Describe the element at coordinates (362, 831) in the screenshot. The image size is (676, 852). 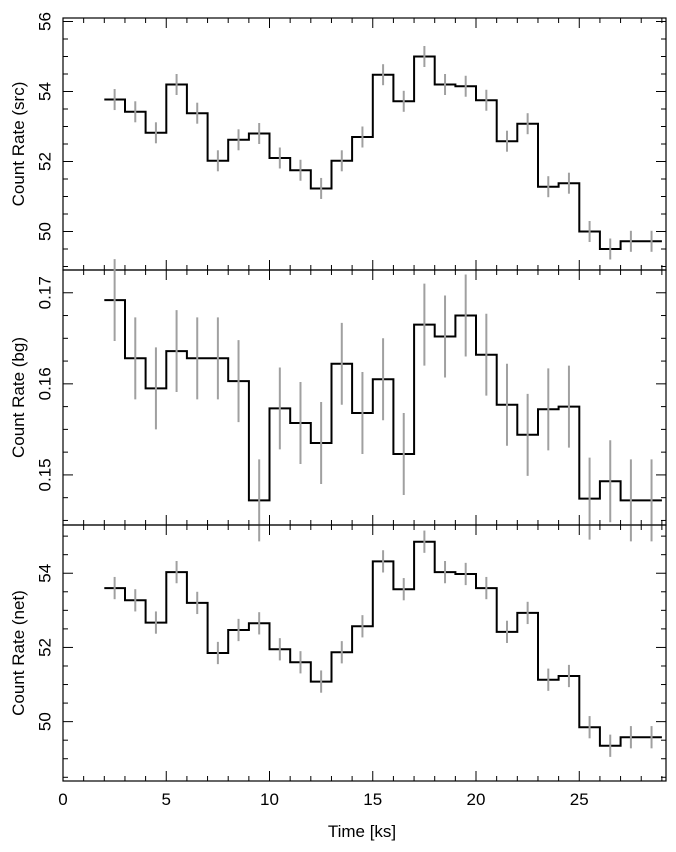
I see `x-axis-label: Time [ks]` at that location.